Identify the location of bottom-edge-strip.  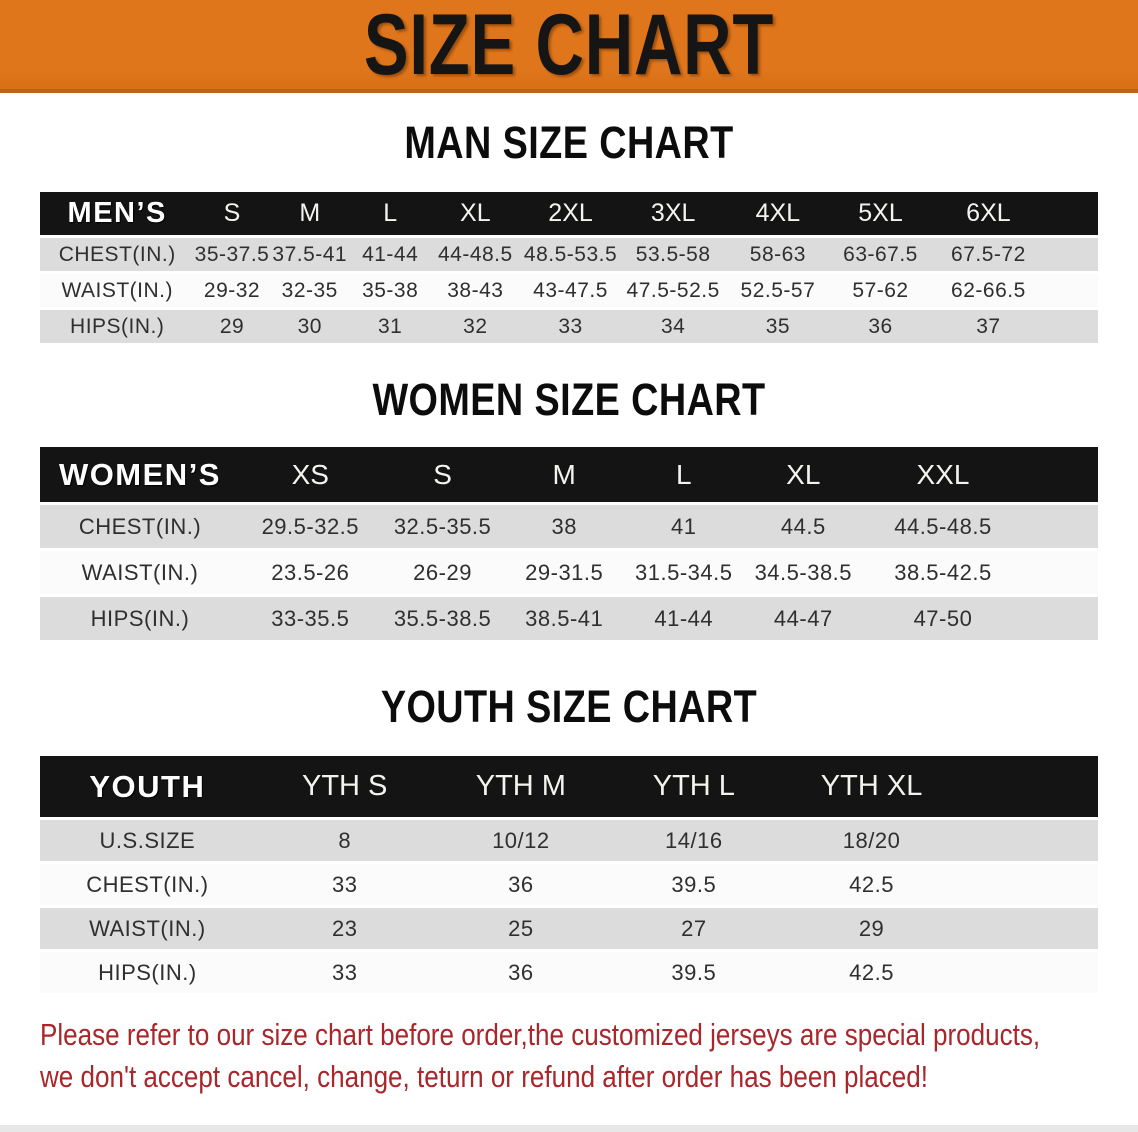
(569, 1128).